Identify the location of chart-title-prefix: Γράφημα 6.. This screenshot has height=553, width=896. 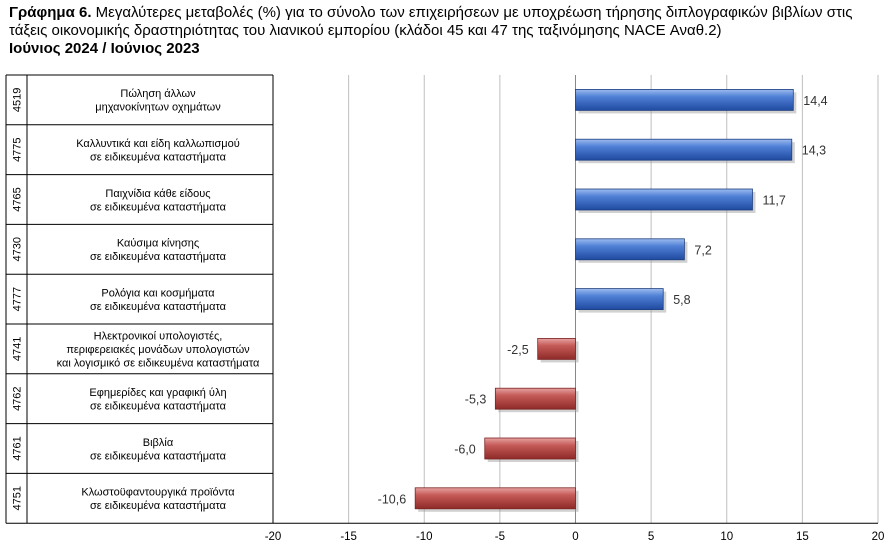
(50, 12).